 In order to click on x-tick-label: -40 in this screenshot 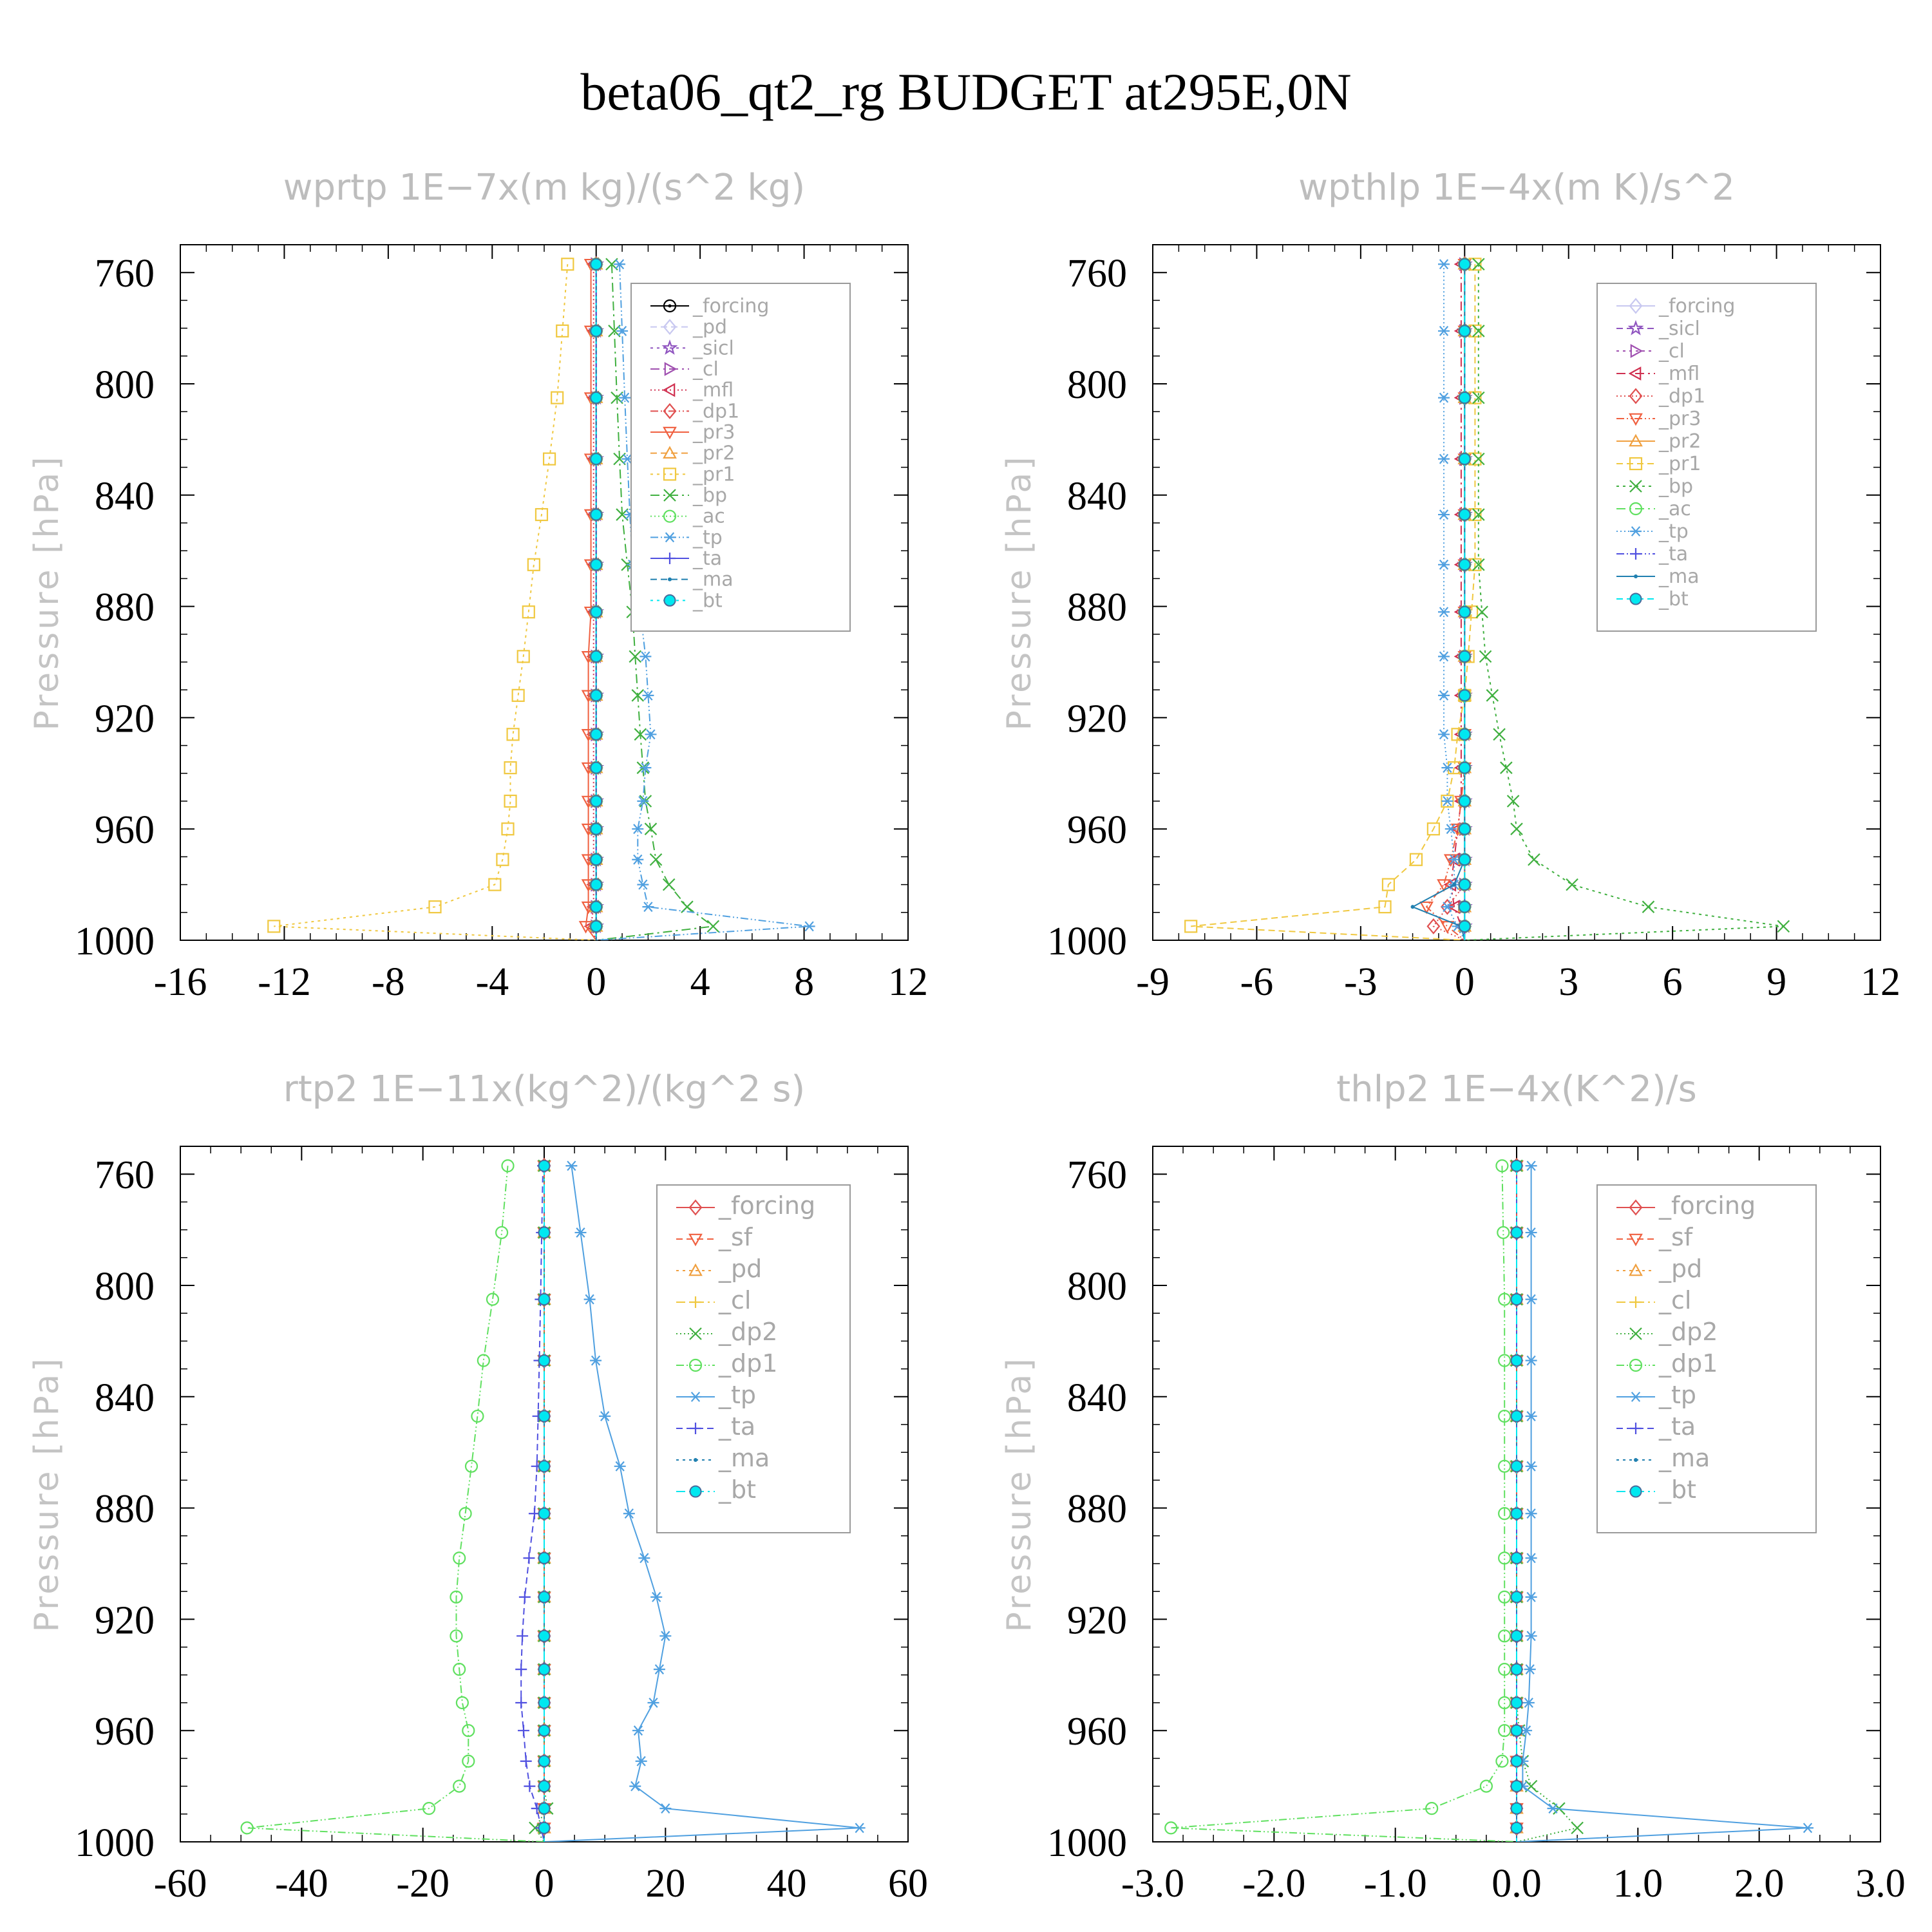, I will do `click(301, 1884)`.